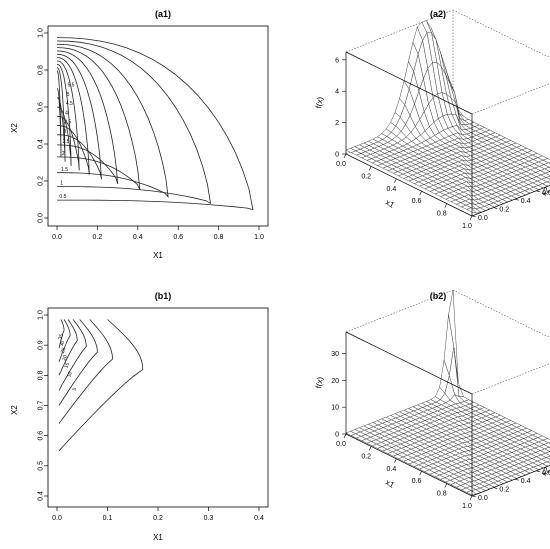 Image resolution: width=550 pixels, height=549 pixels. Describe the element at coordinates (335, 408) in the screenshot. I see `z-tick-label: 10` at that location.